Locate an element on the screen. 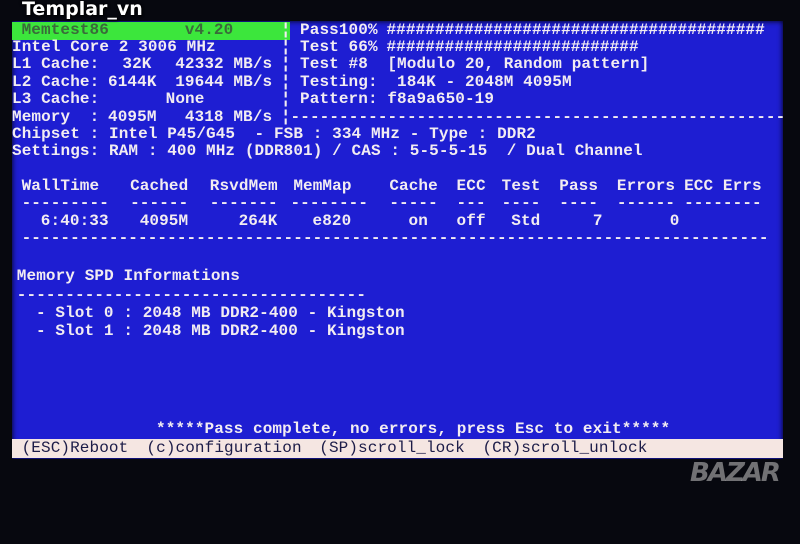 Image resolution: width=800 pixels, height=544 pixels. cache-value: on is located at coordinates (418, 221).